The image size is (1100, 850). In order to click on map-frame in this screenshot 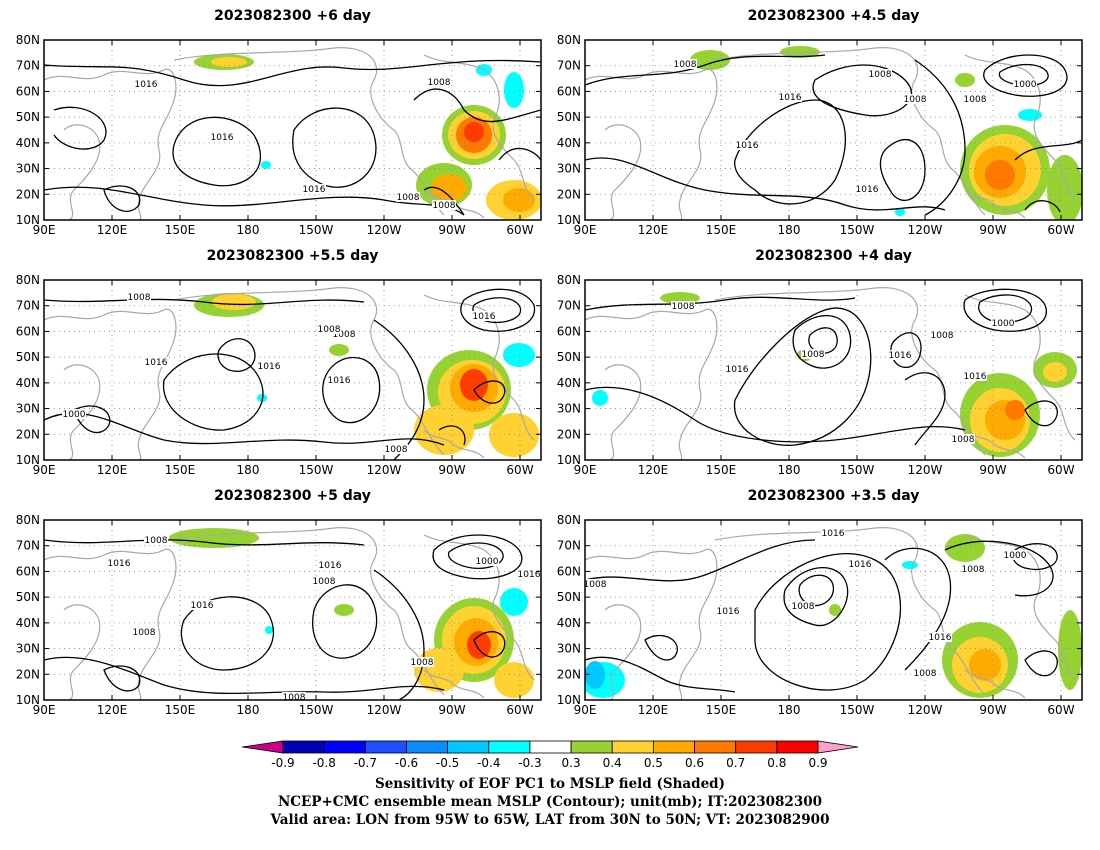, I will do `click(833, 370)`.